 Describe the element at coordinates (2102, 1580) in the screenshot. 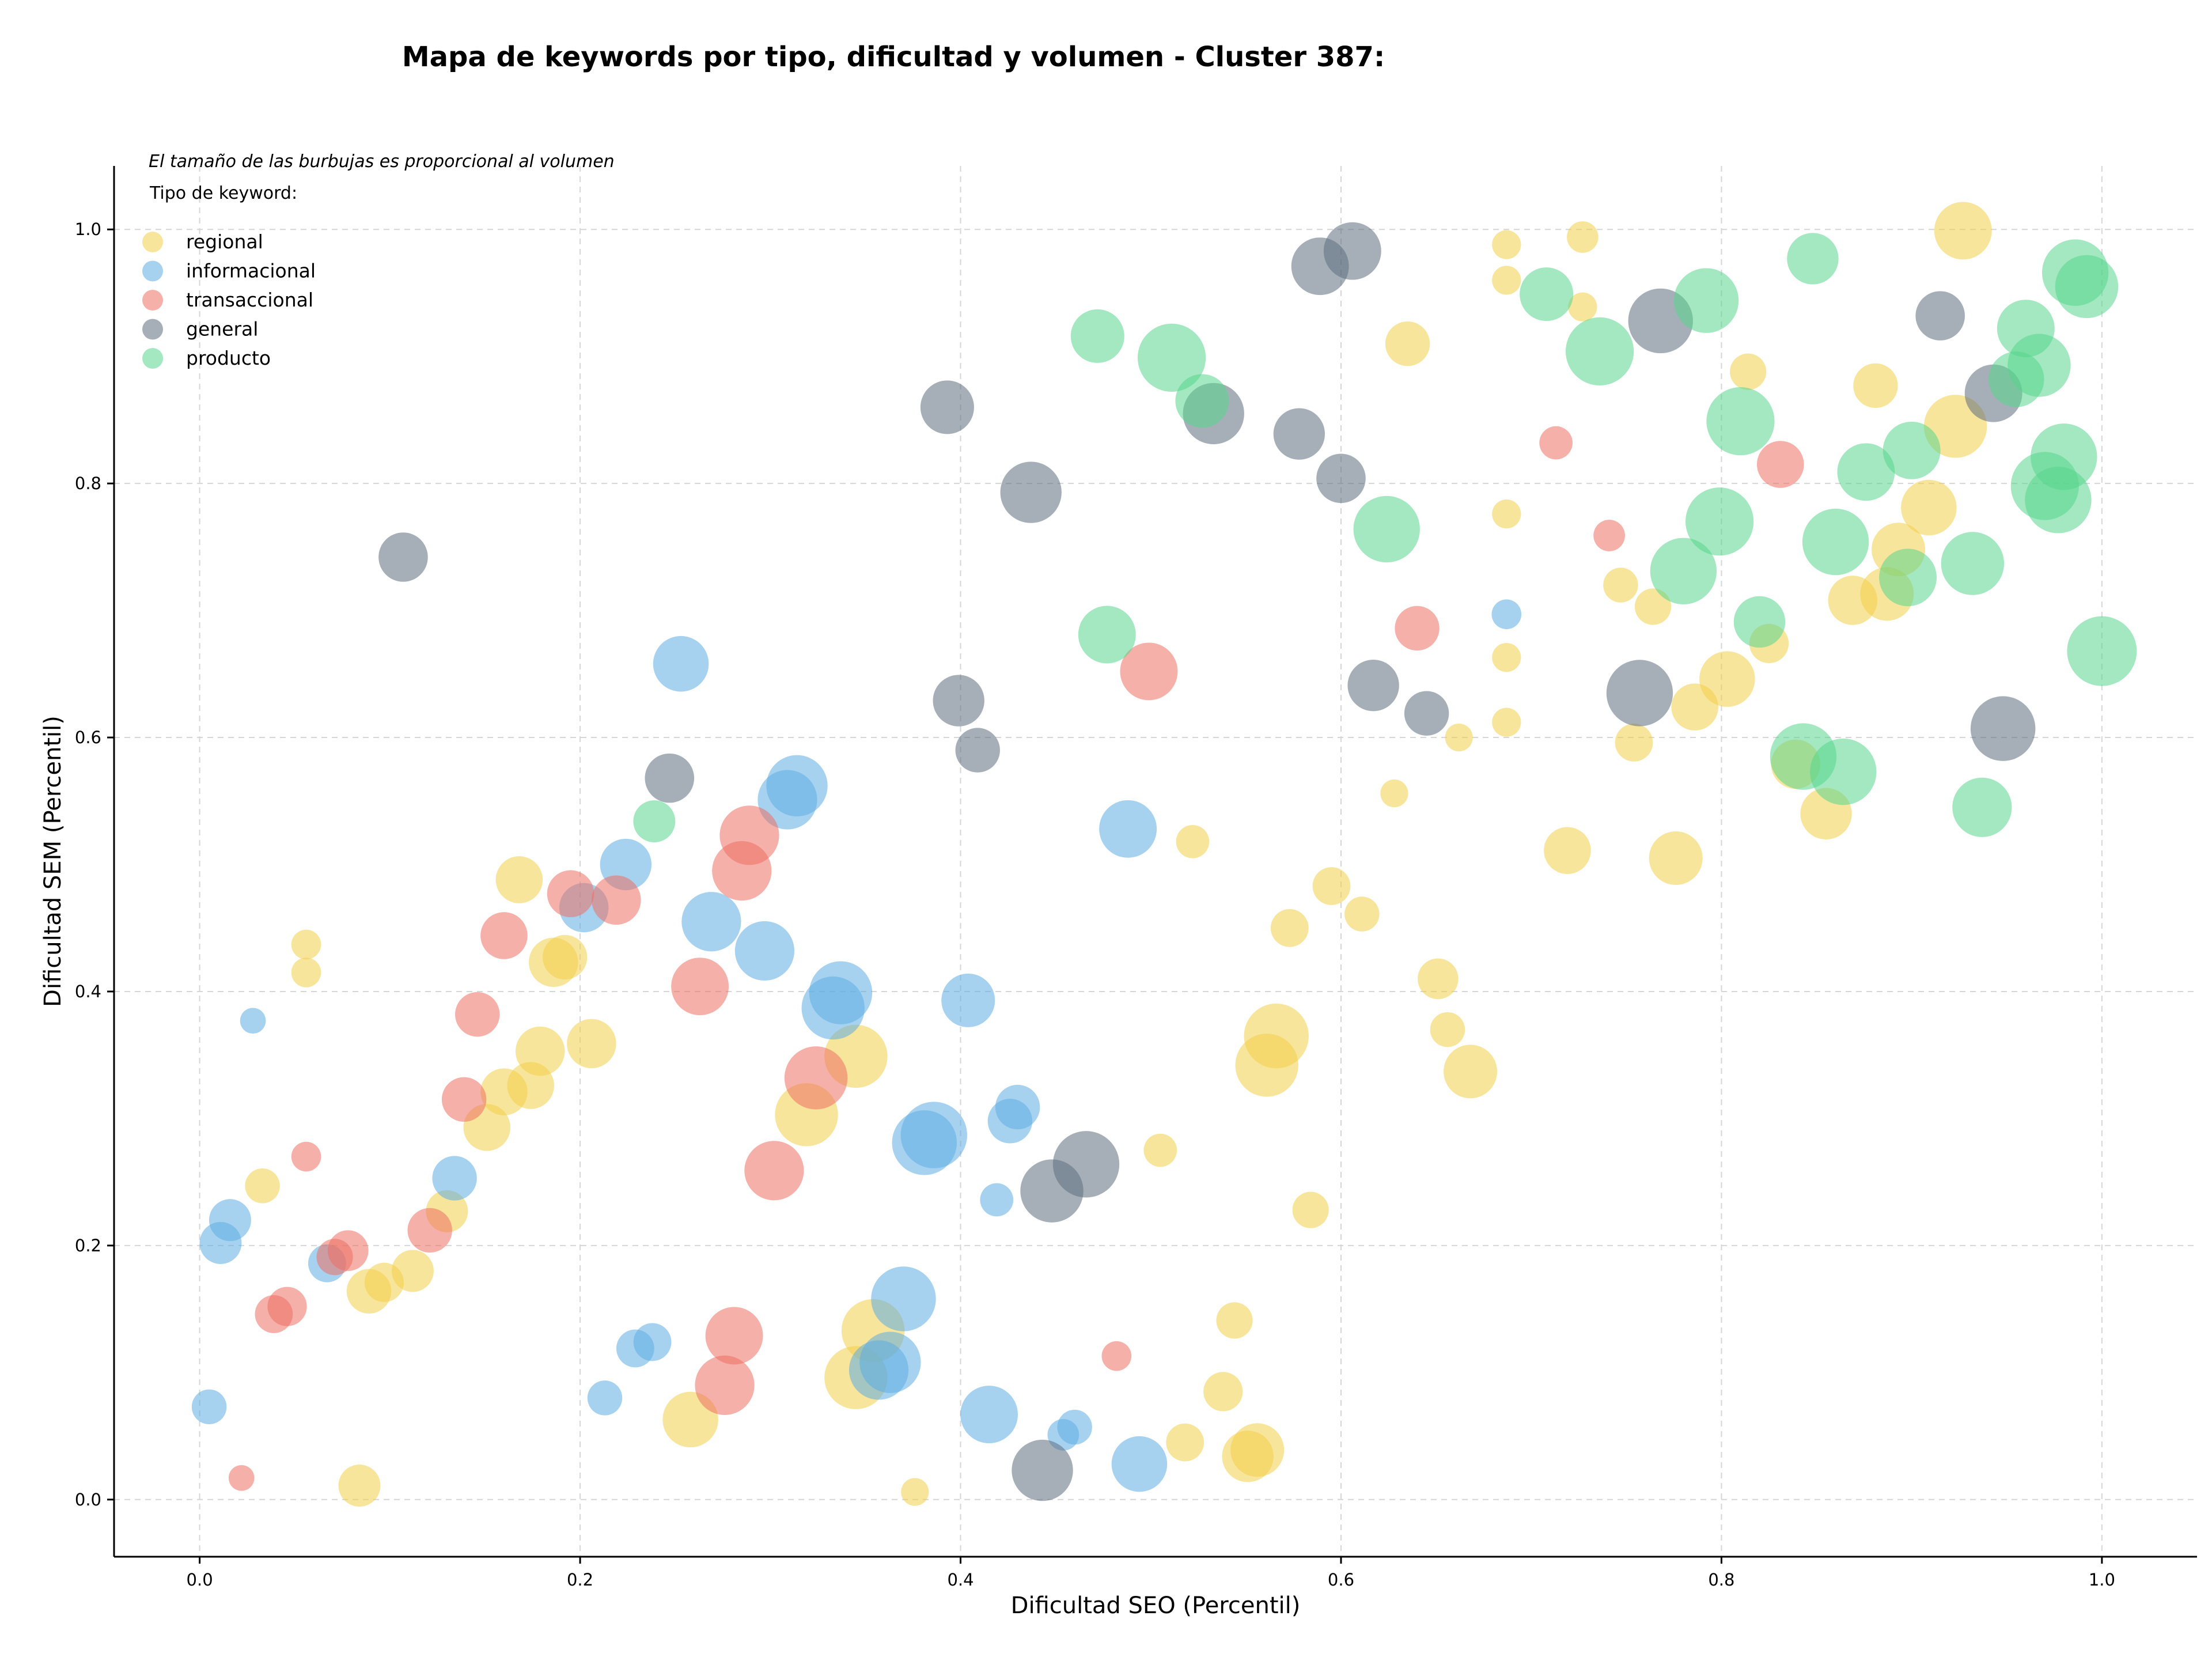

I see `x-tick-label-5: 1.0` at that location.